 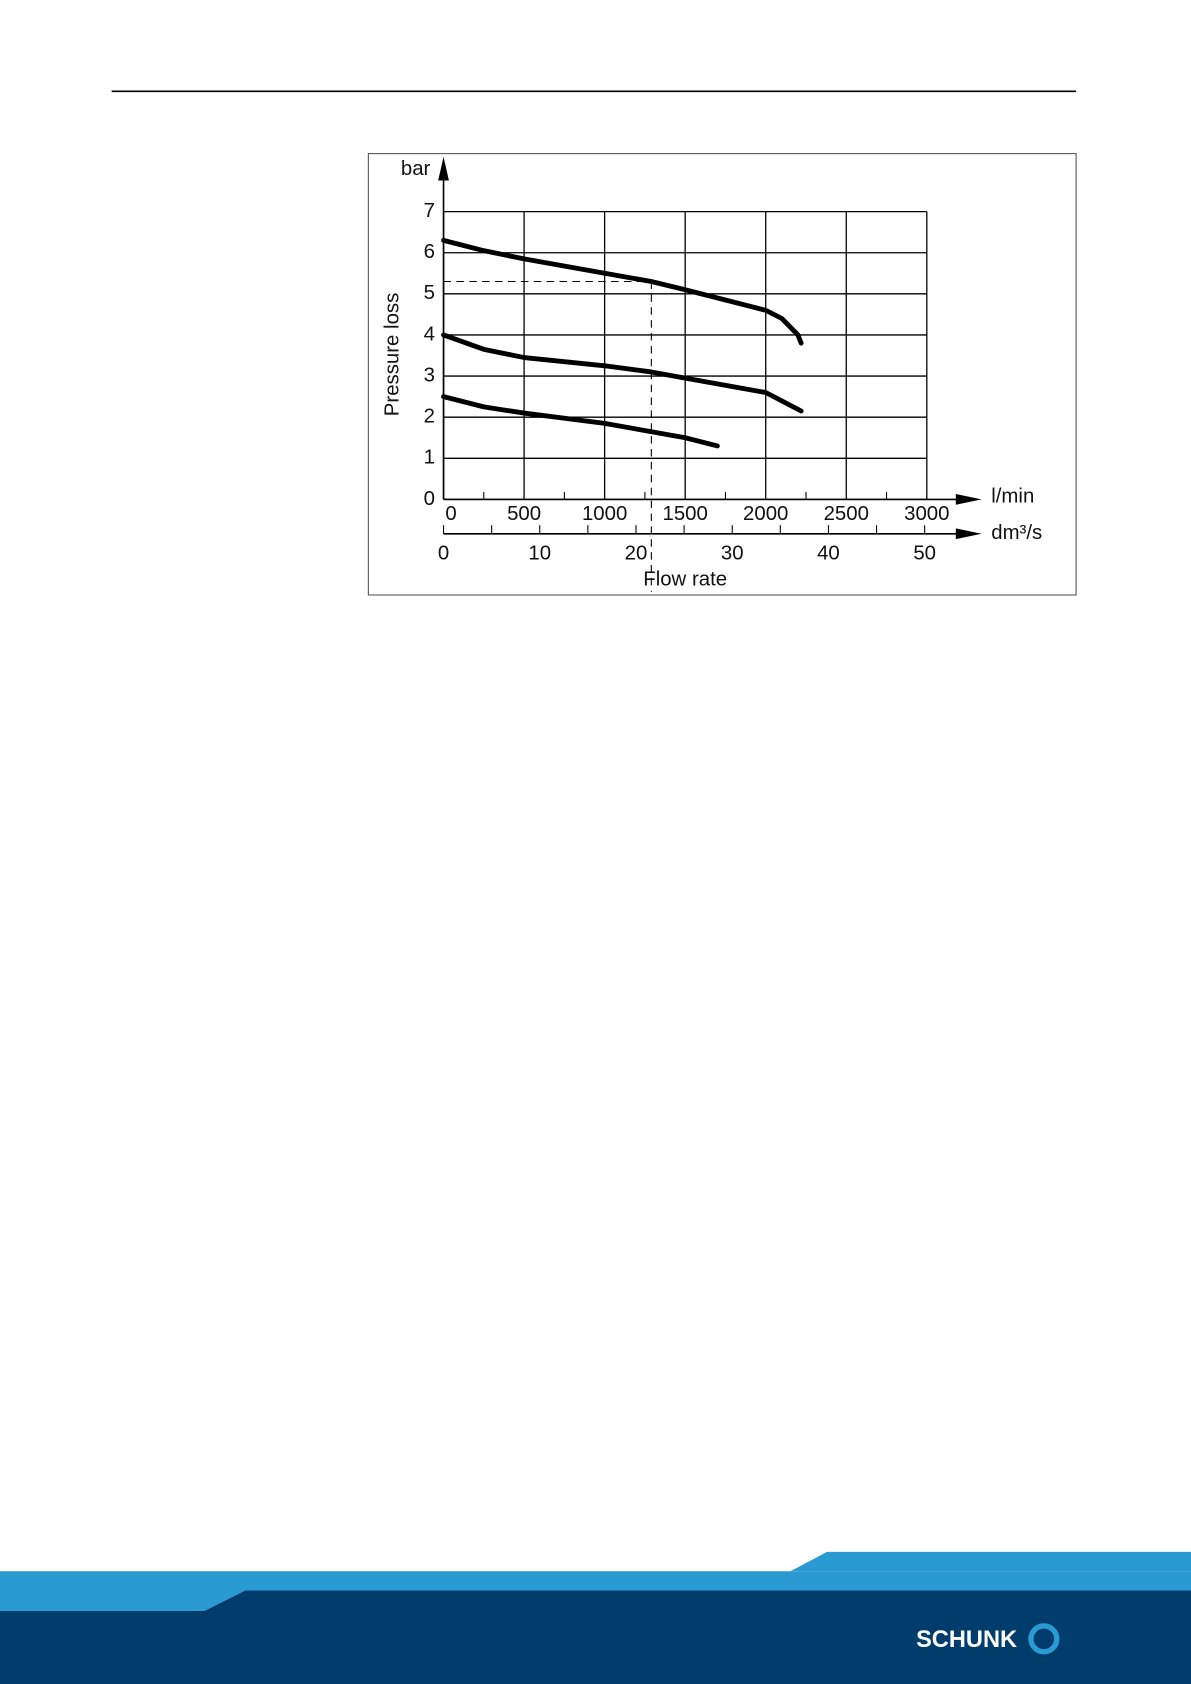 What do you see at coordinates (636, 554) in the screenshot?
I see `x2-tick-label: 20` at bounding box center [636, 554].